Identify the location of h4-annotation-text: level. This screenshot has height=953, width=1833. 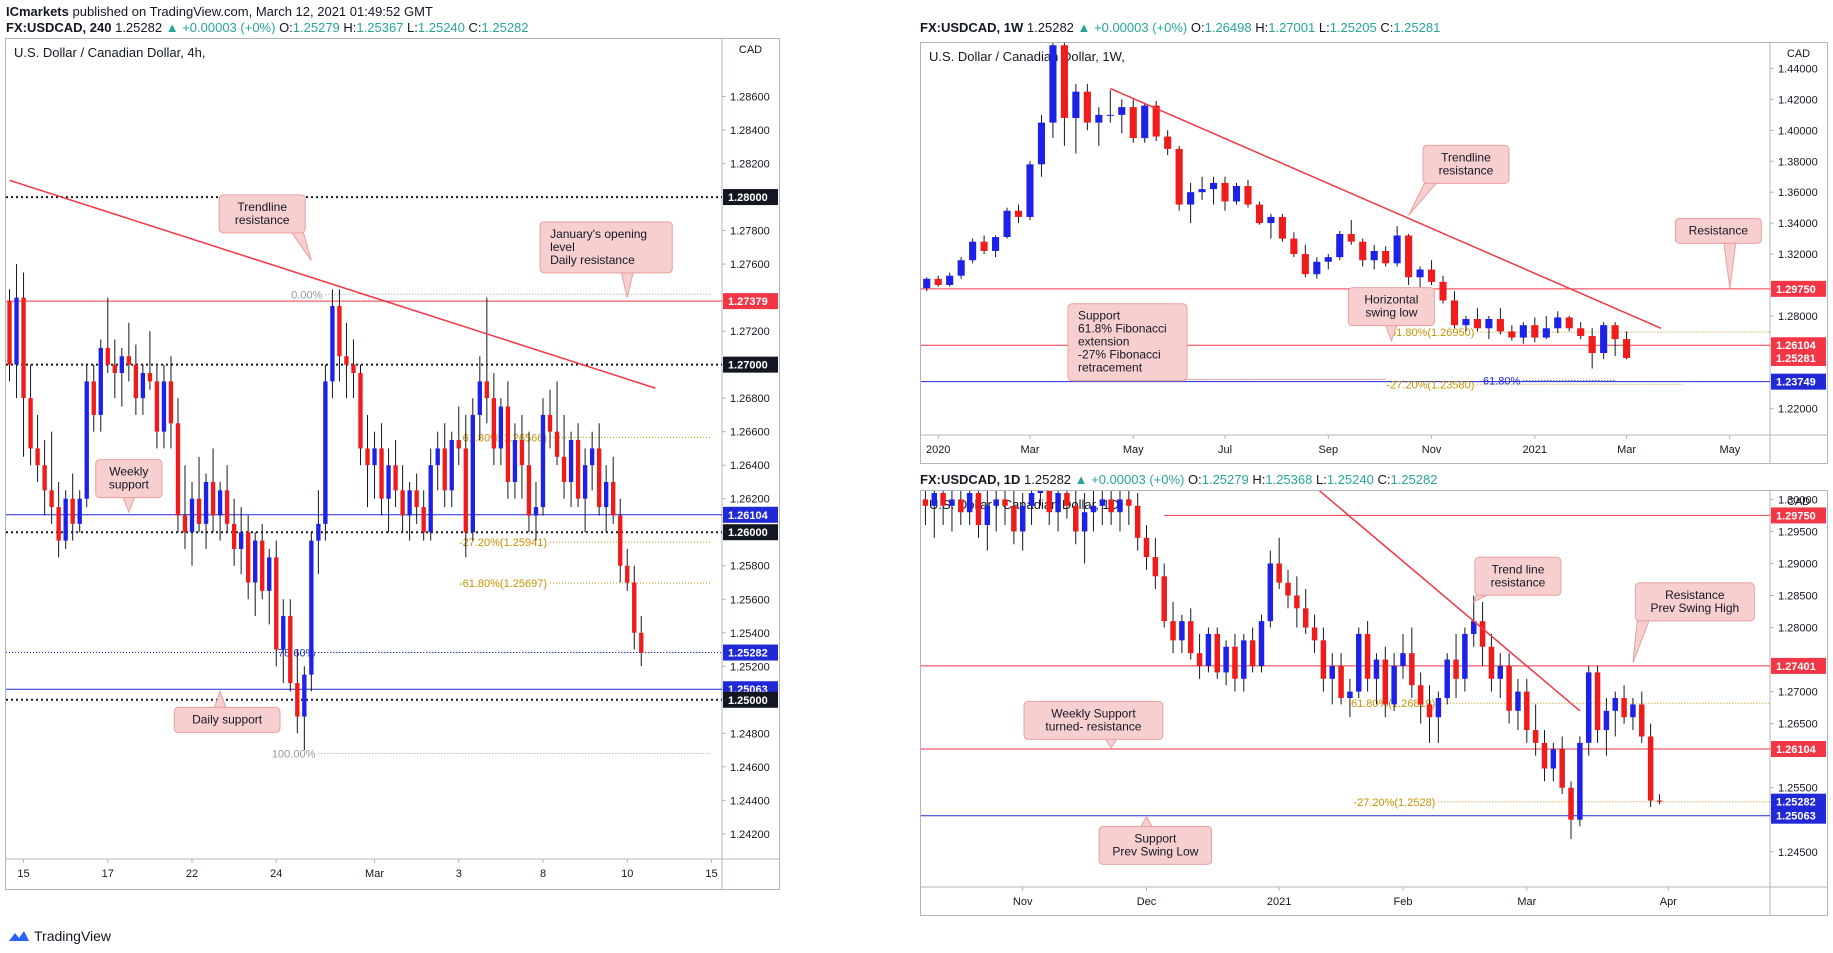
(562, 247).